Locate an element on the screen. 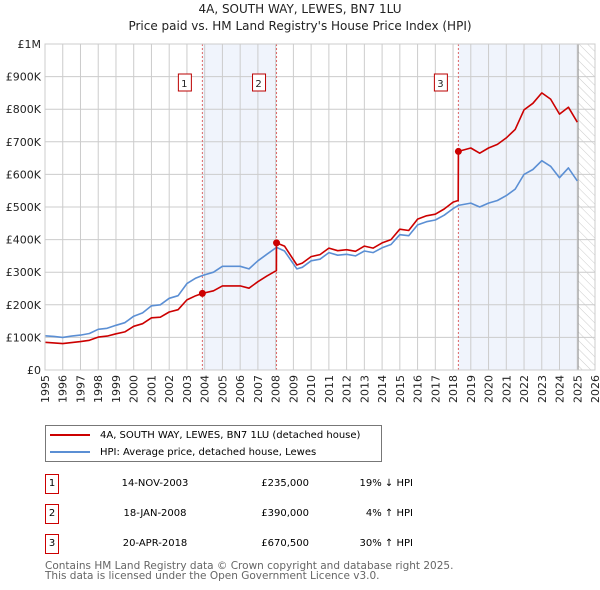  x-tick-label: 2006 is located at coordinates (240, 389).